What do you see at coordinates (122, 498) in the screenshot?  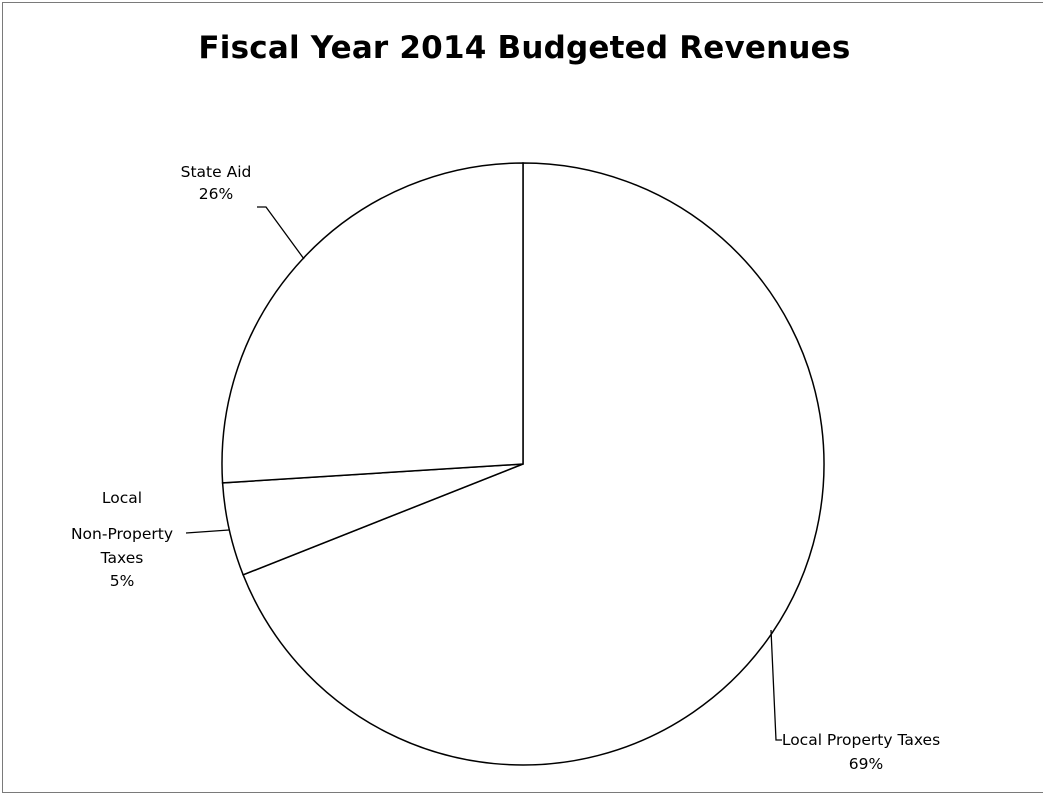 I see `label-local-non-property-line1: Local` at bounding box center [122, 498].